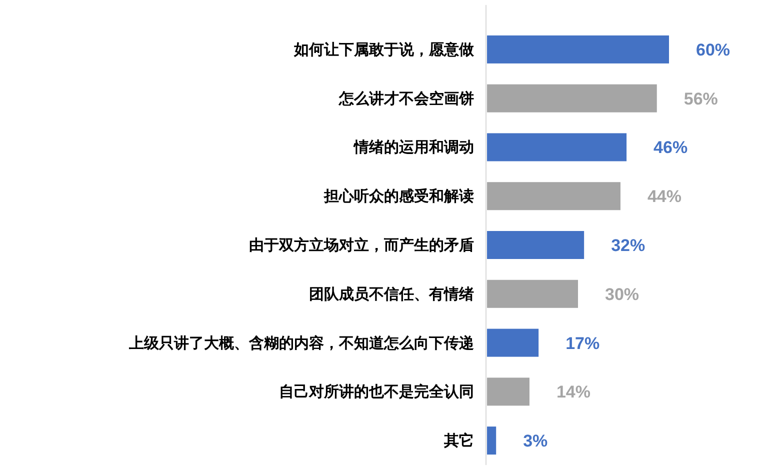  Describe the element at coordinates (583, 343) in the screenshot. I see `data-label: 17%` at that location.